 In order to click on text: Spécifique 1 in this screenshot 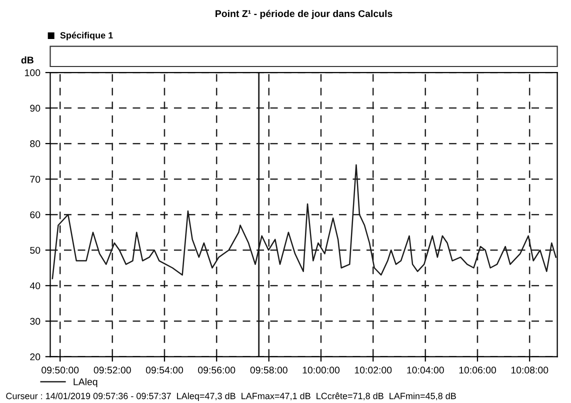, I will do `click(86, 36)`.